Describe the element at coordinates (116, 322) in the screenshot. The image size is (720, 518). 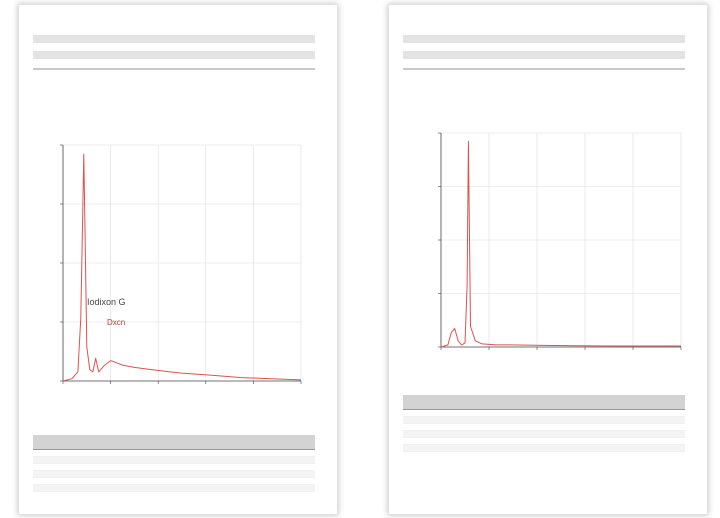
I see `chart-annotation: Dxcn` at that location.